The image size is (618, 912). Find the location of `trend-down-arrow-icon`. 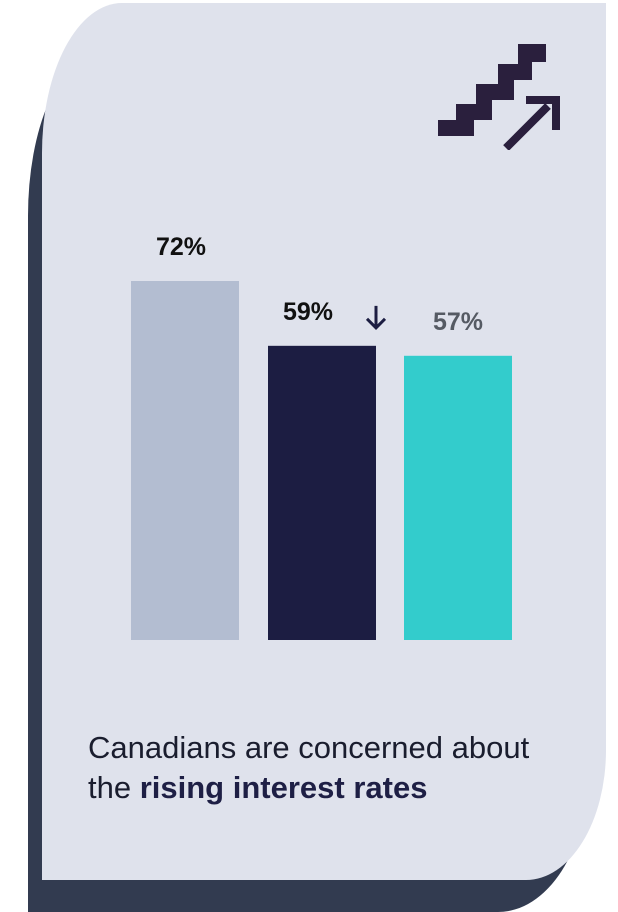

trend-down-arrow-icon is located at coordinates (376, 317).